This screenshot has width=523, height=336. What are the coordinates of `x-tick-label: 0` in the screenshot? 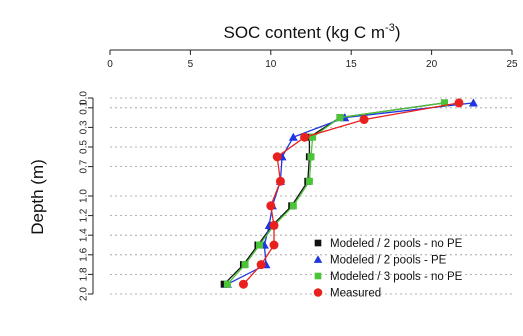 It's located at (110, 64).